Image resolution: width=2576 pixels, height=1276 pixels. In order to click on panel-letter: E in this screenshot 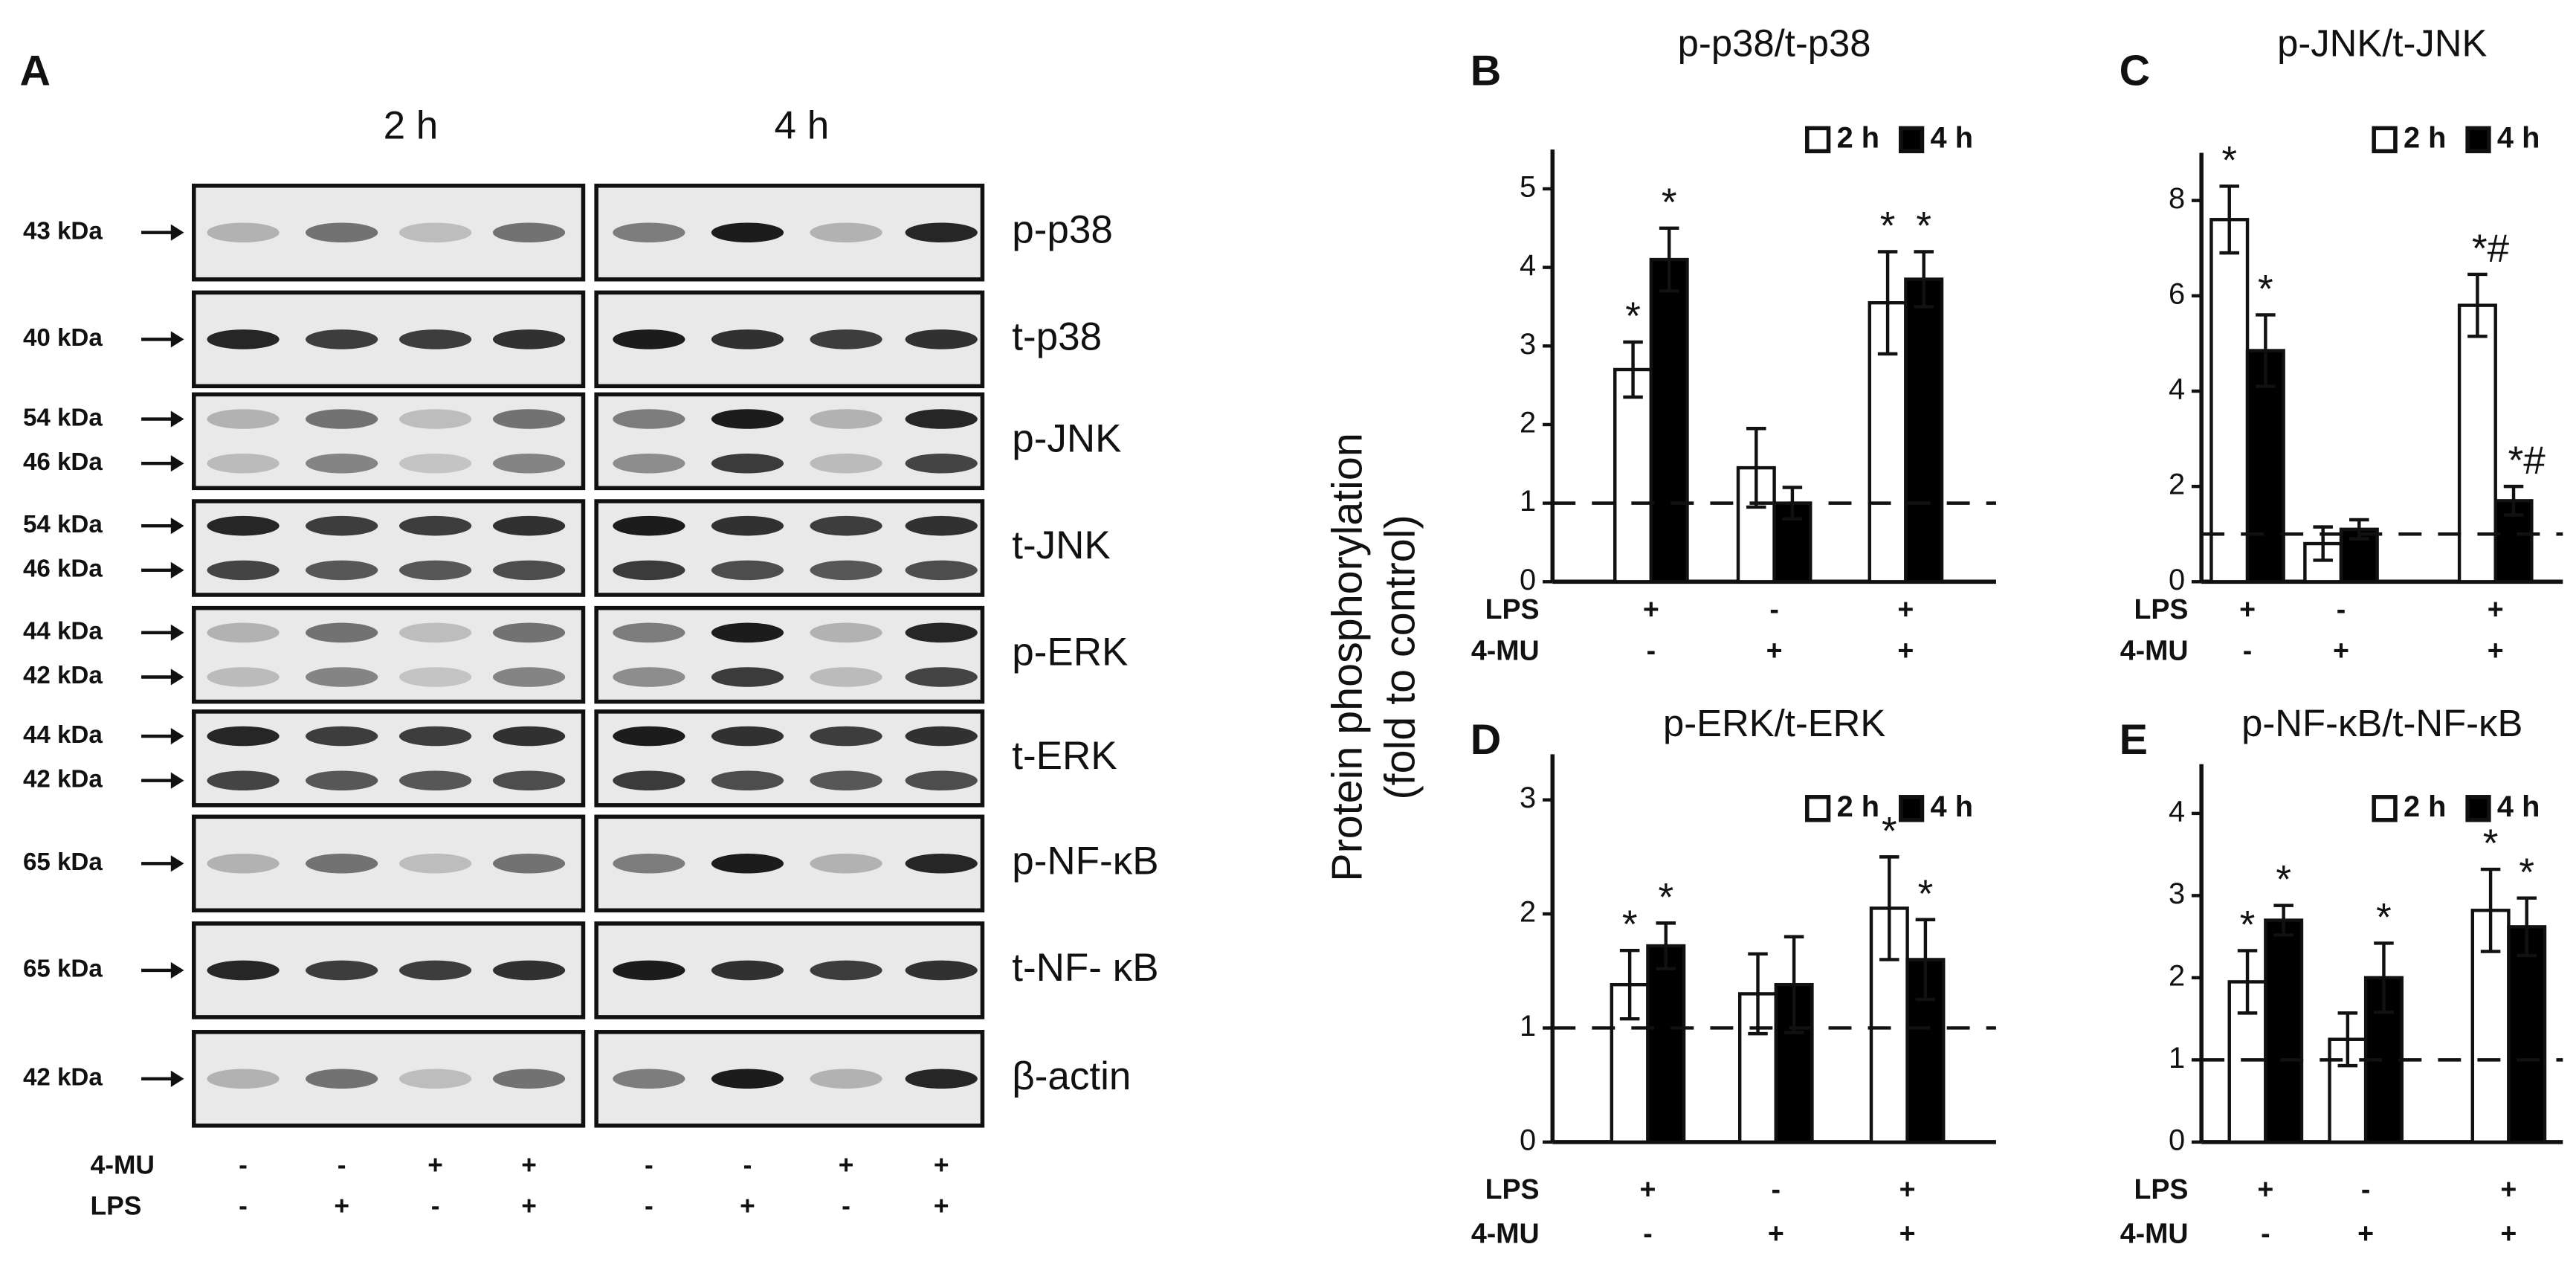, I will do `click(2134, 740)`.